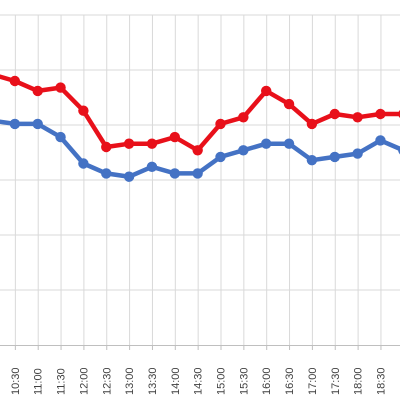 The image size is (400, 400). What do you see at coordinates (153, 381) in the screenshot?
I see `x-tick-label: 13:30` at bounding box center [153, 381].